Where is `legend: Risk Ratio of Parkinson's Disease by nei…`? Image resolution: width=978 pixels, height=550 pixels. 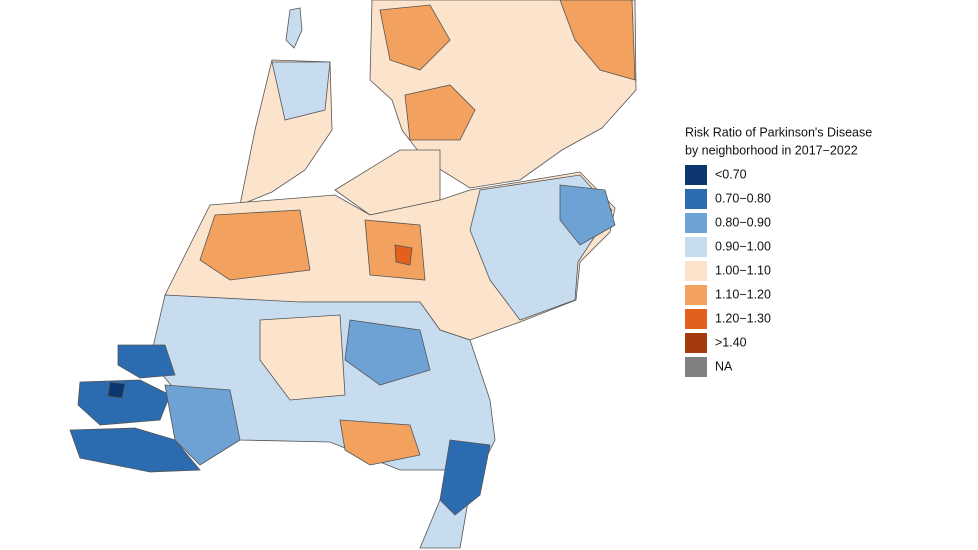
legend: Risk Ratio of Parkinson's Disease by nei… is located at coordinates (778, 251).